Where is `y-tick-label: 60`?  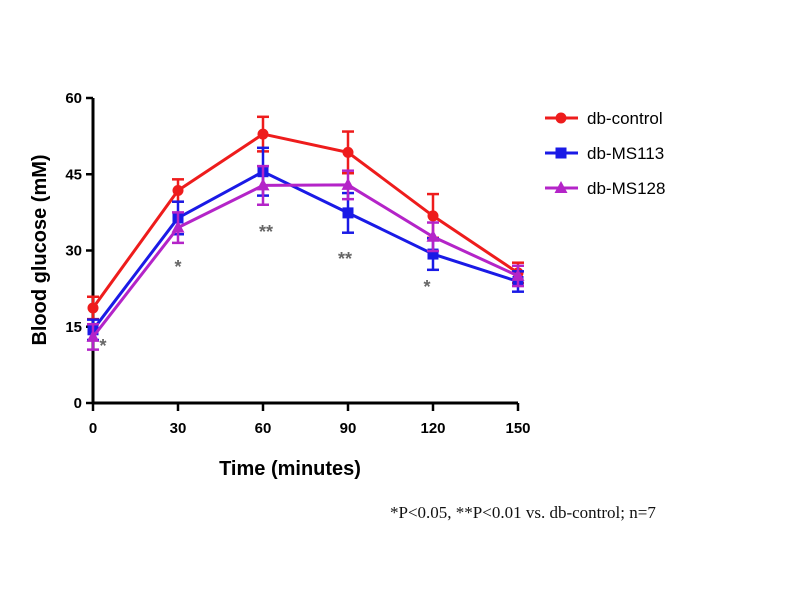 y-tick-label: 60 is located at coordinates (73, 98).